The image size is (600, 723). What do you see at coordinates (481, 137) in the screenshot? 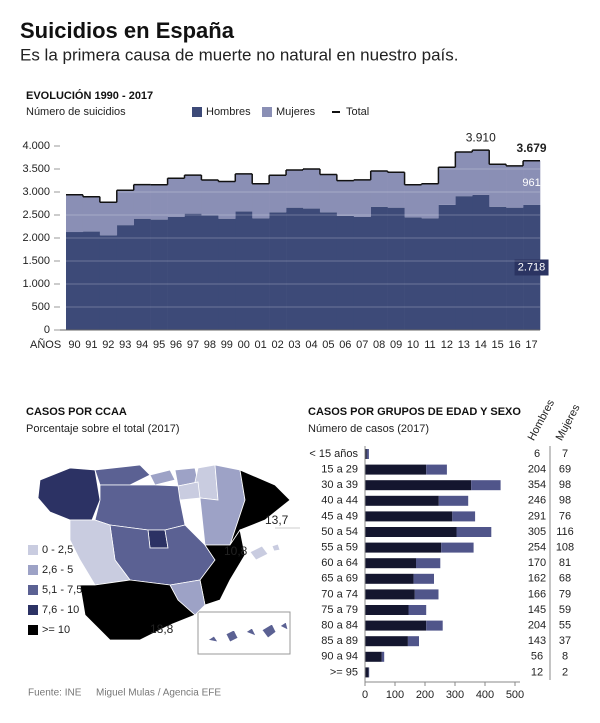
I see `data-label: 3.910` at bounding box center [481, 137].